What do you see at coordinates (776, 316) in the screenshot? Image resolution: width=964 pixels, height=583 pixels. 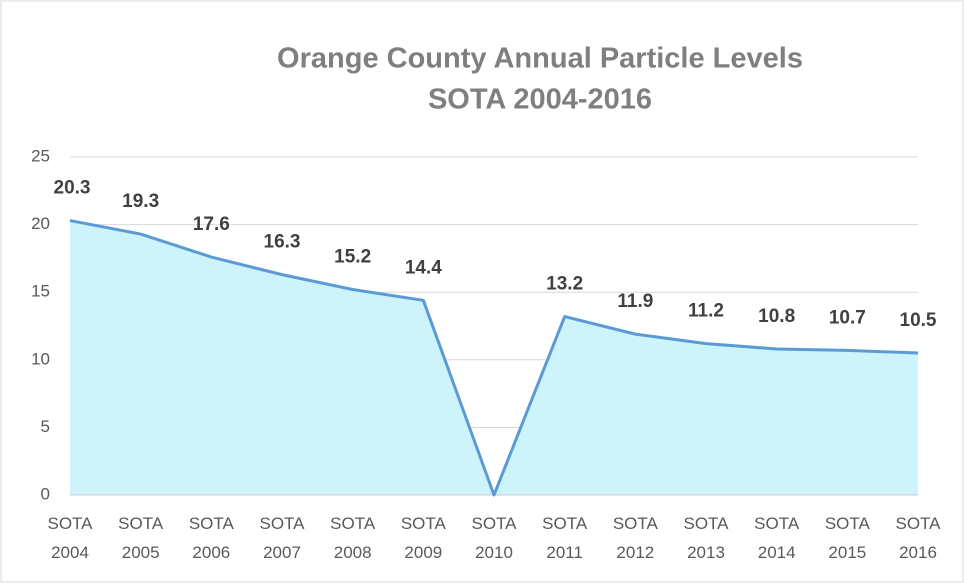 I see `value-label: 10.8` at bounding box center [776, 316].